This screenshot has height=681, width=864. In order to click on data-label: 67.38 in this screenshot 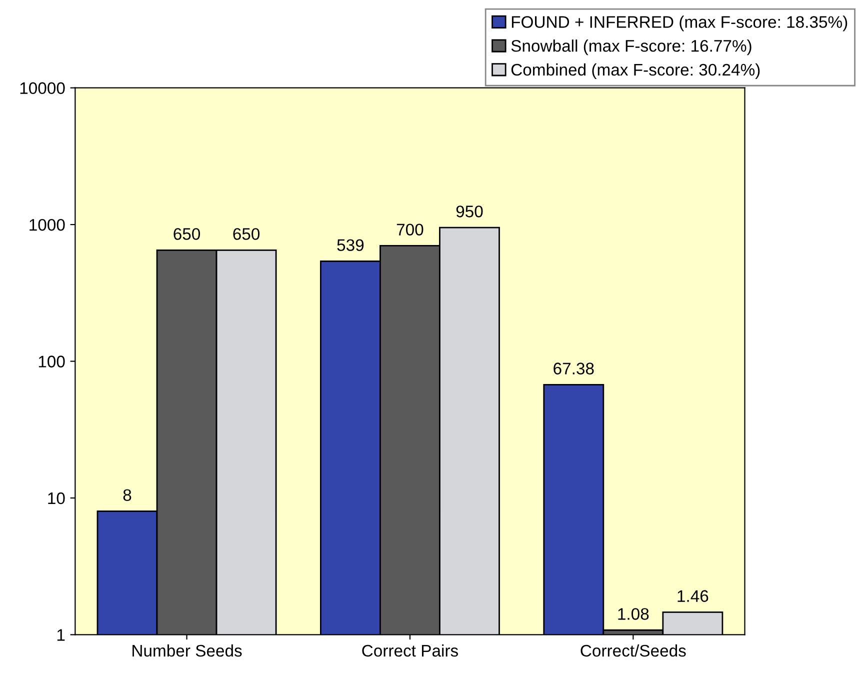, I will do `click(574, 368)`.